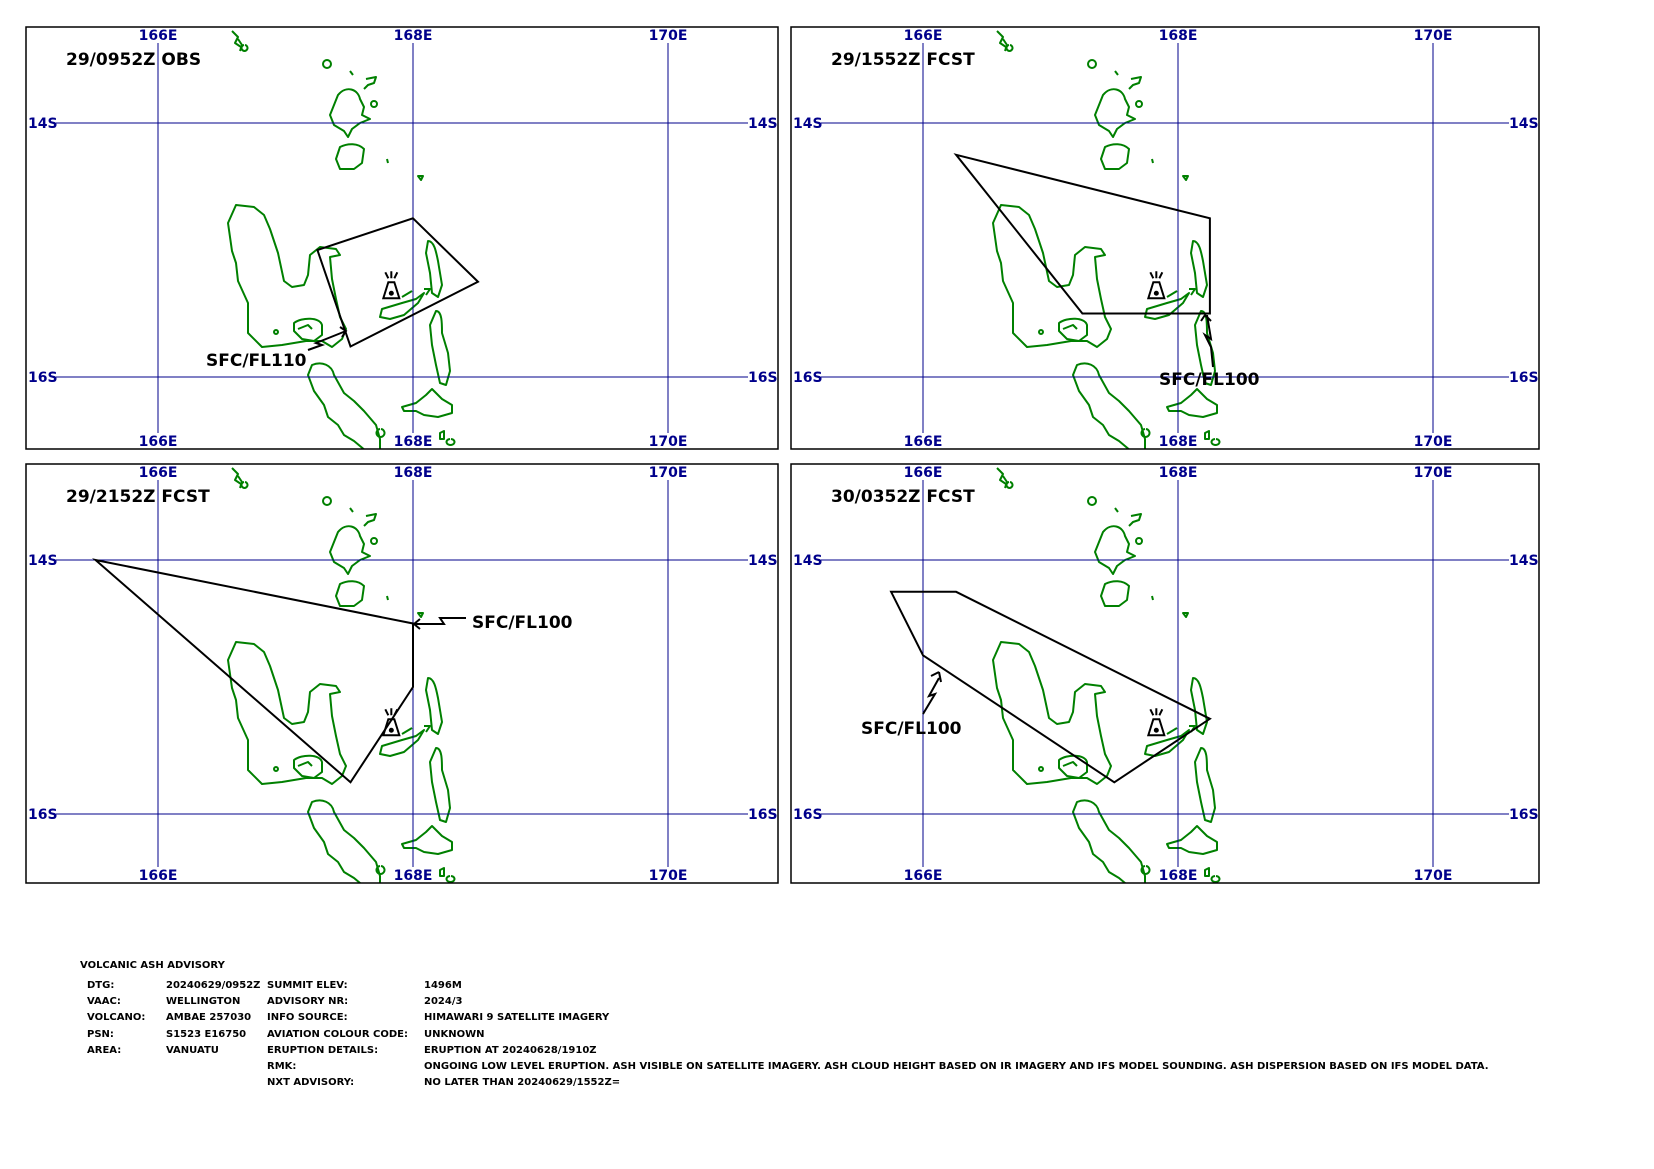  What do you see at coordinates (138, 497) in the screenshot?
I see `panel-title: 29/2152Z FCST` at bounding box center [138, 497].